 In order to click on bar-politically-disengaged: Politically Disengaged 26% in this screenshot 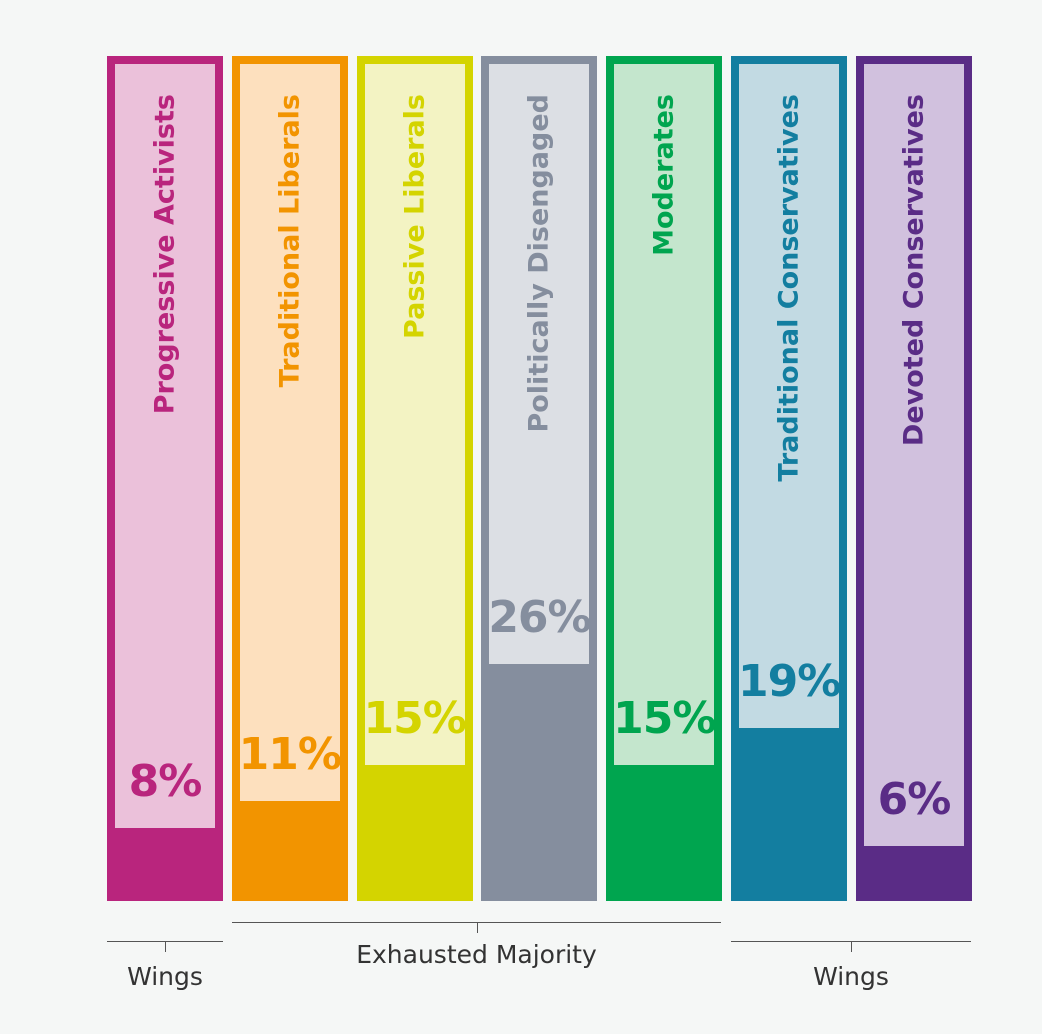, I will do `click(539, 478)`.